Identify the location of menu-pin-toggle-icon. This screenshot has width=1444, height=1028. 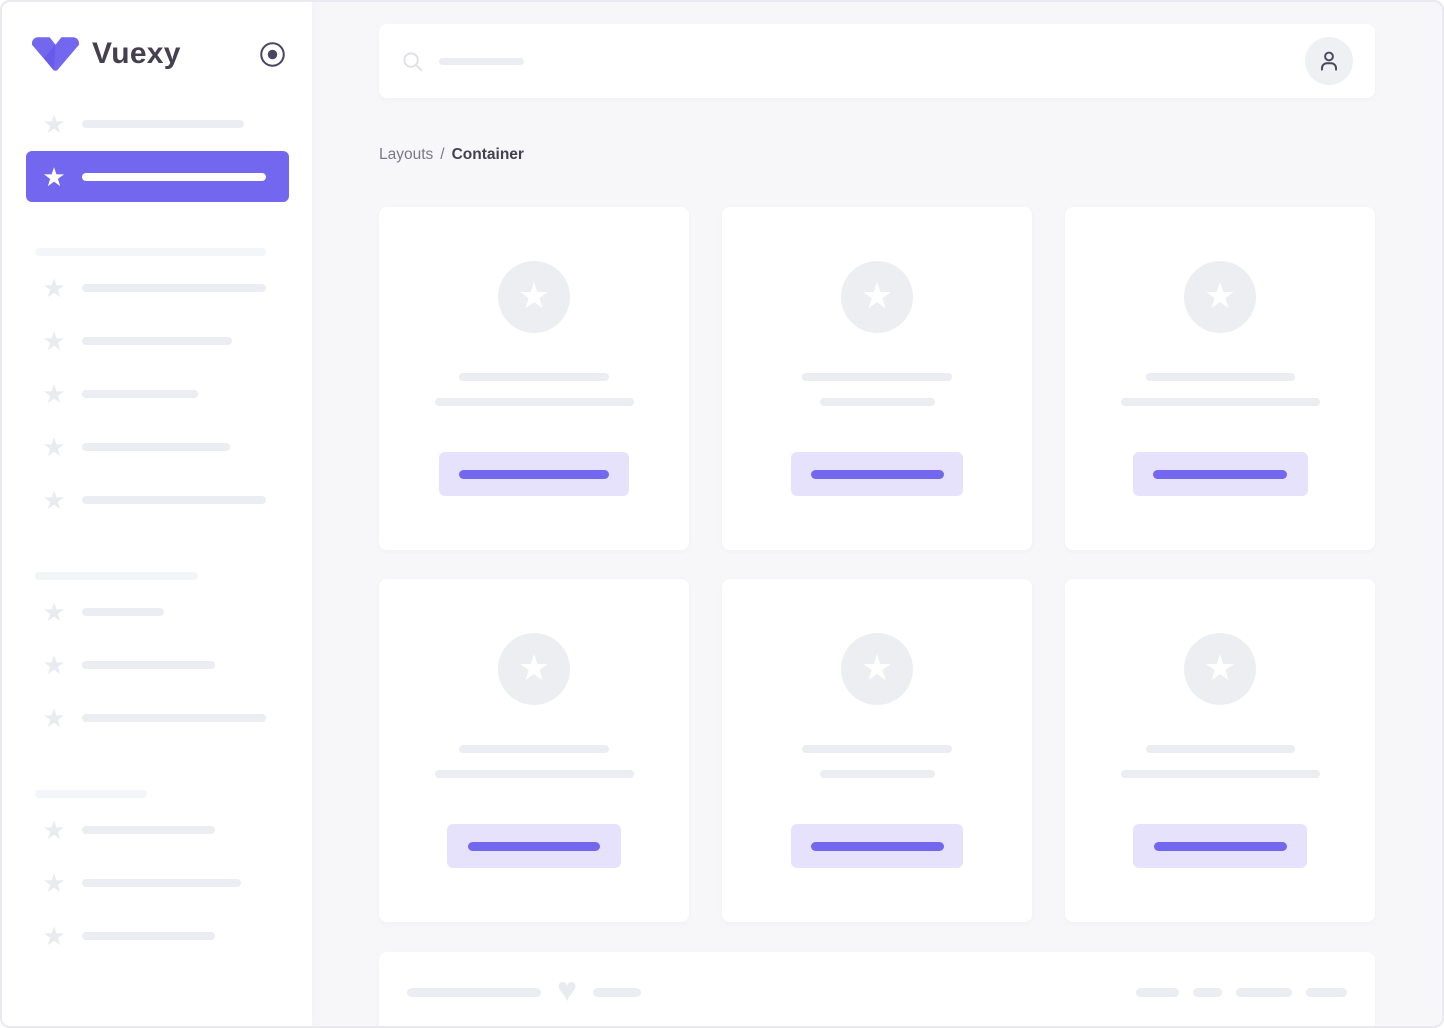
(272, 54).